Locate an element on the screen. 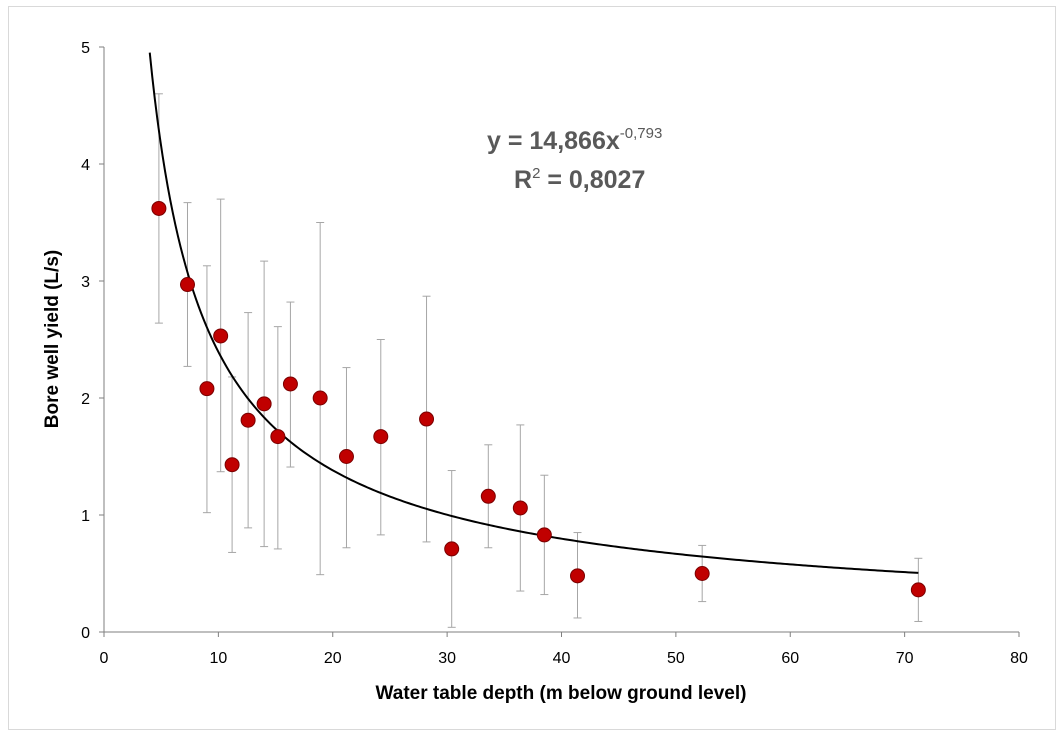 The width and height of the screenshot is (1064, 736). r-squared-value: = 0,8027 is located at coordinates (592, 180).